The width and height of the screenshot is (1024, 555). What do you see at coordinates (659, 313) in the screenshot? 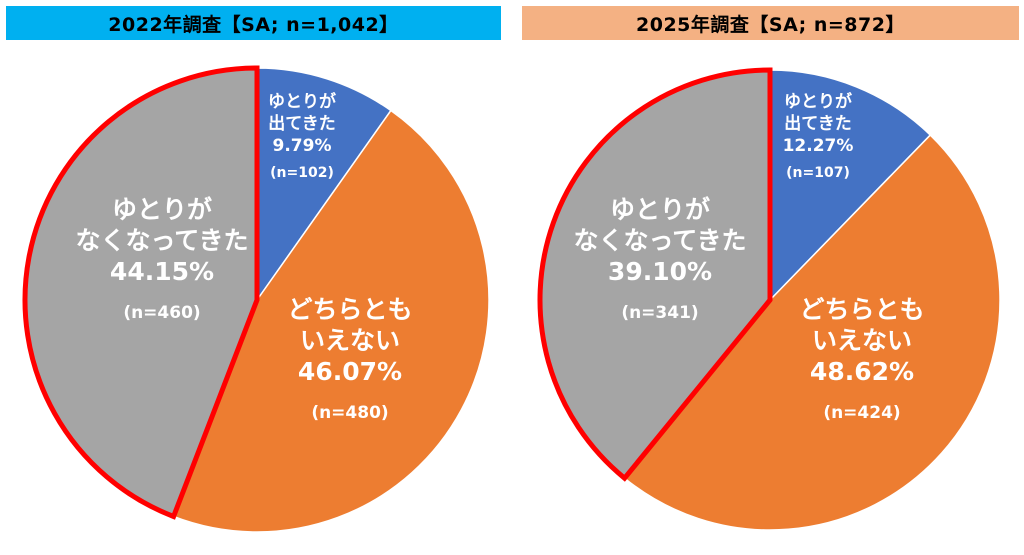
I see `slice-count: (n=341)` at bounding box center [659, 313].